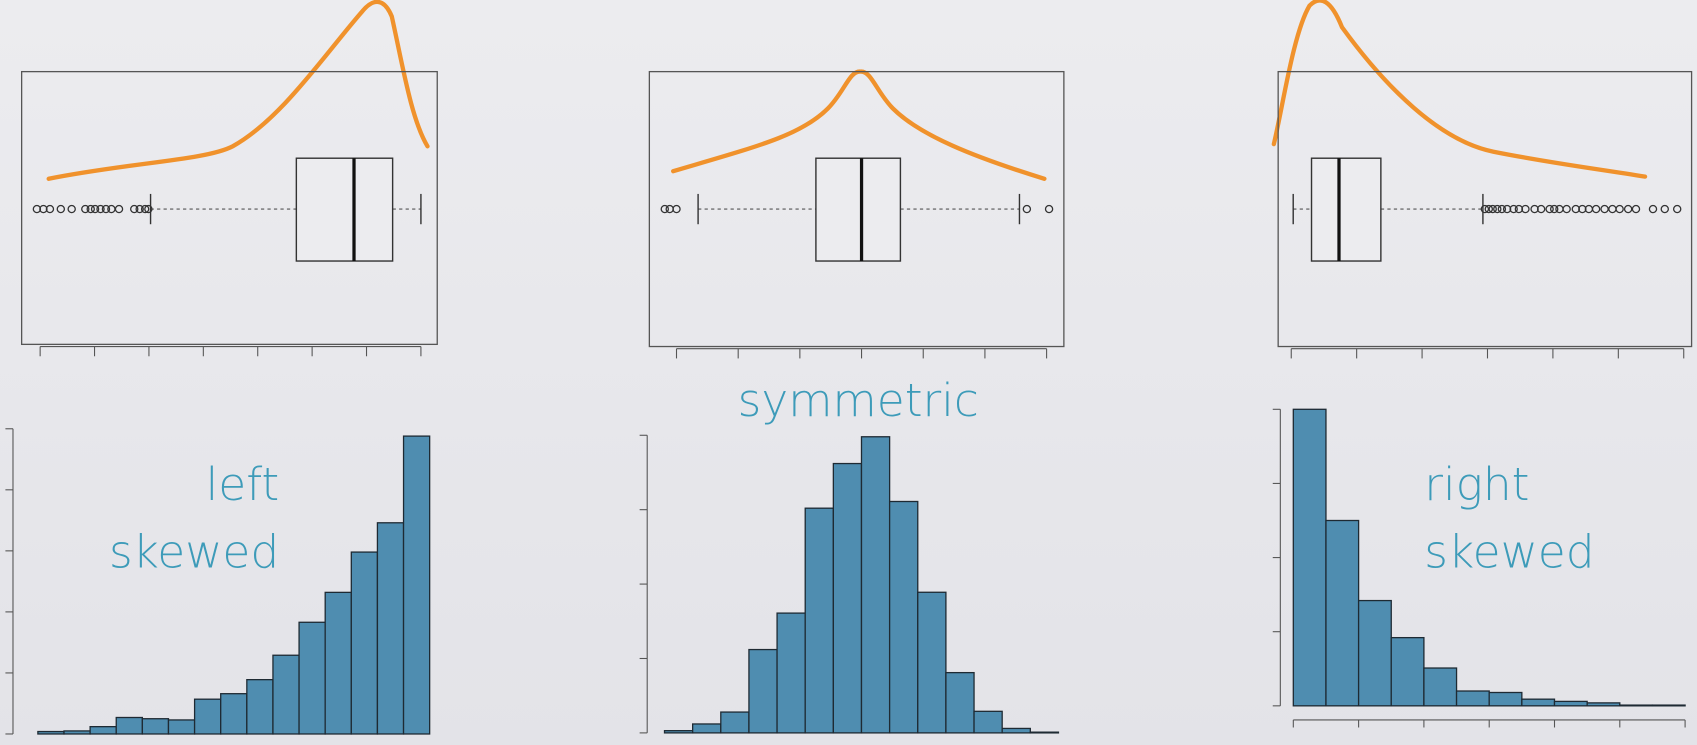  Describe the element at coordinates (243, 484) in the screenshot. I see `annotation: left` at that location.